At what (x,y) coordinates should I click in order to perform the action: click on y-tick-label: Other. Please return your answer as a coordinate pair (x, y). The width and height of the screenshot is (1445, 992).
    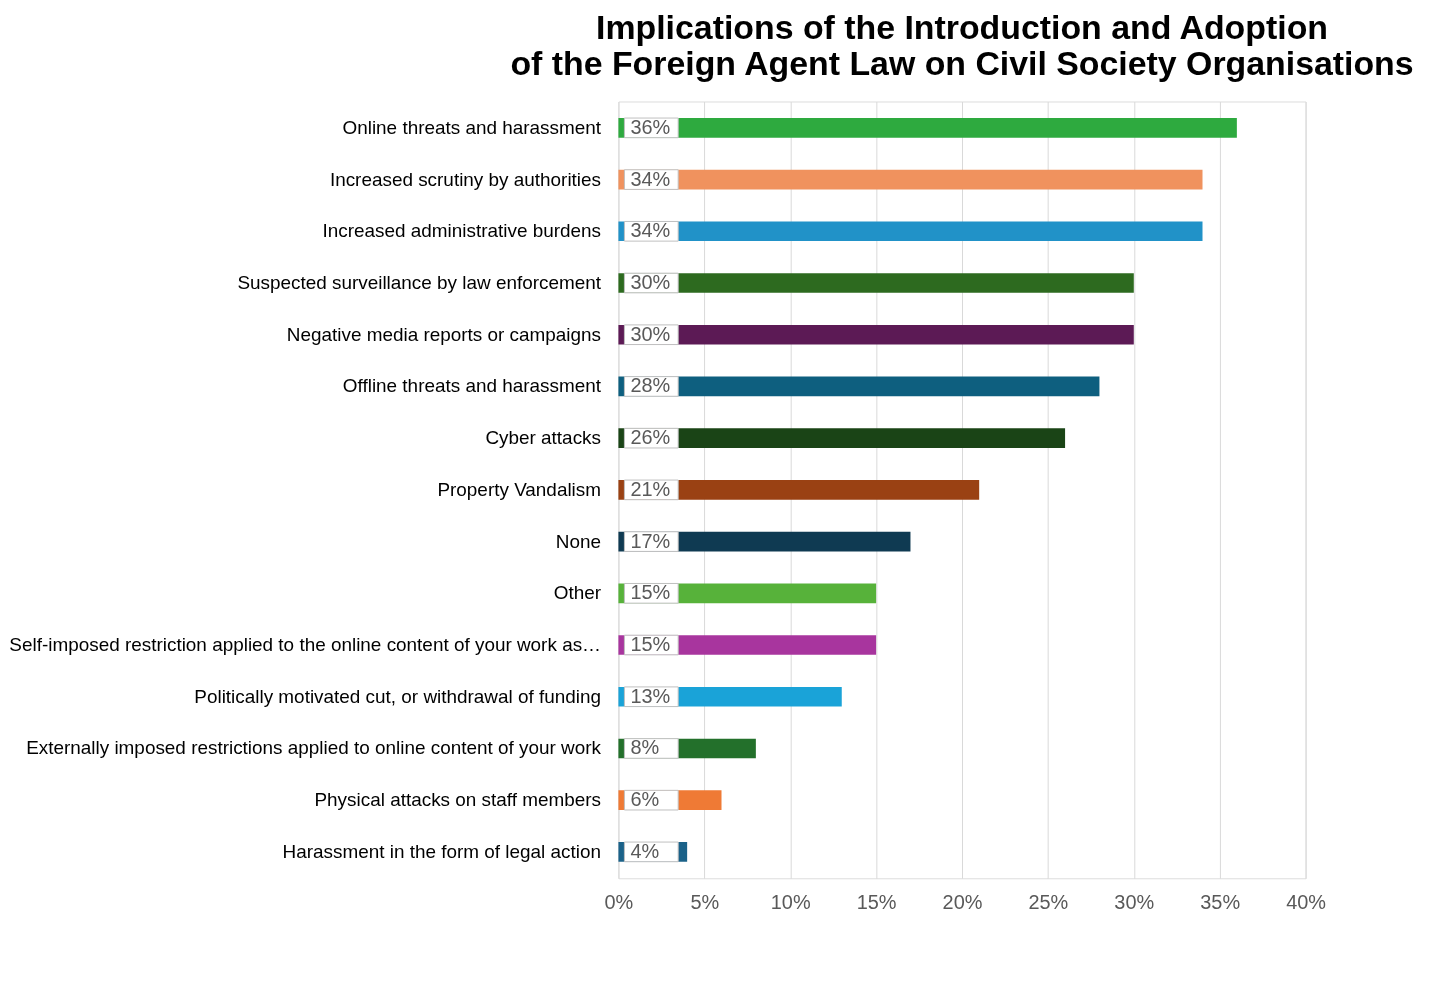
    Looking at the image, I should click on (577, 593).